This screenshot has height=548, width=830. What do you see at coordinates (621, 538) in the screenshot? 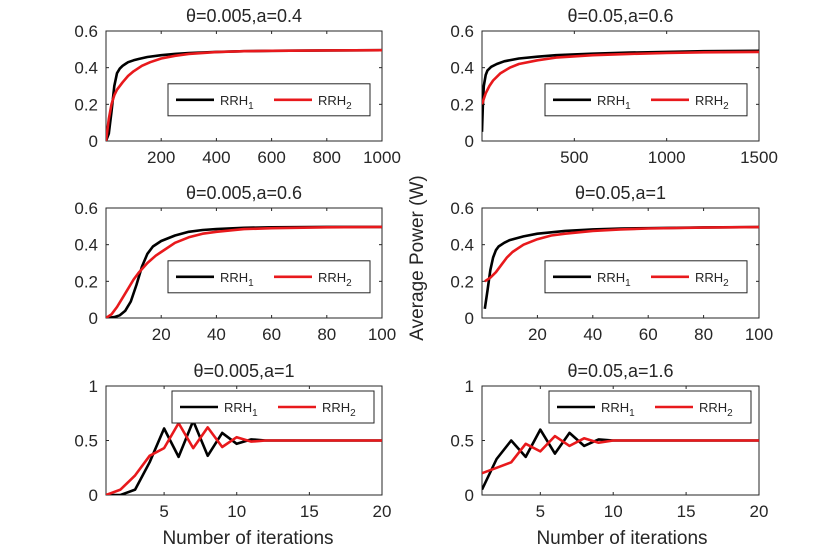
I see `x-axis-label-right: Number of iterations` at bounding box center [621, 538].